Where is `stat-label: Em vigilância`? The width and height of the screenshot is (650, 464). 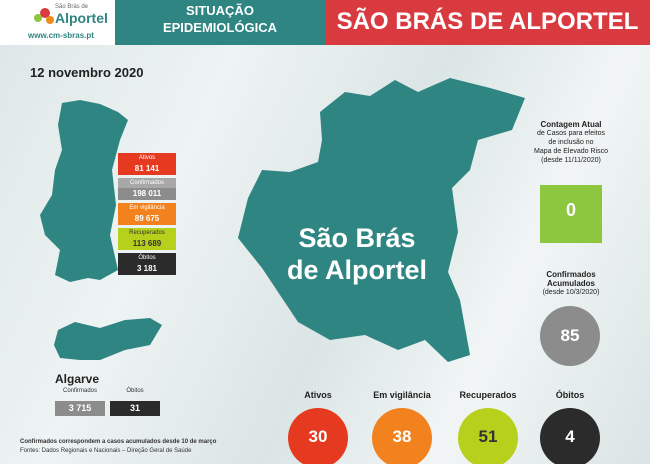
stat-label: Em vigilância is located at coordinates (147, 208).